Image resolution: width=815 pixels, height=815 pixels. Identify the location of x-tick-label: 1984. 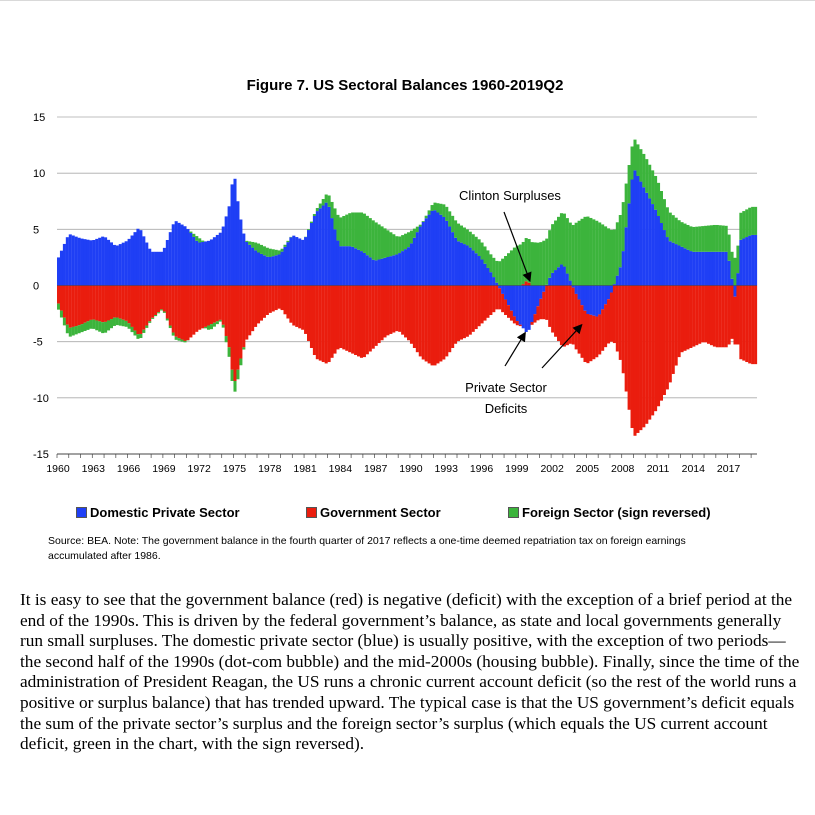
(341, 469).